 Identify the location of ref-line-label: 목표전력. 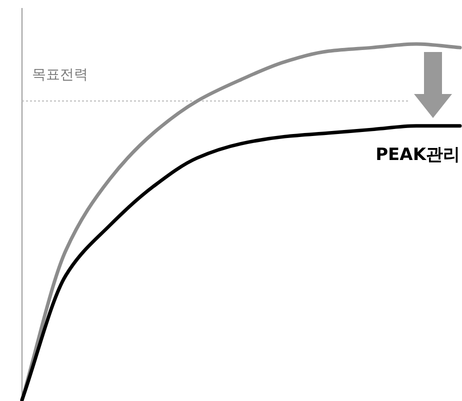
(60, 74).